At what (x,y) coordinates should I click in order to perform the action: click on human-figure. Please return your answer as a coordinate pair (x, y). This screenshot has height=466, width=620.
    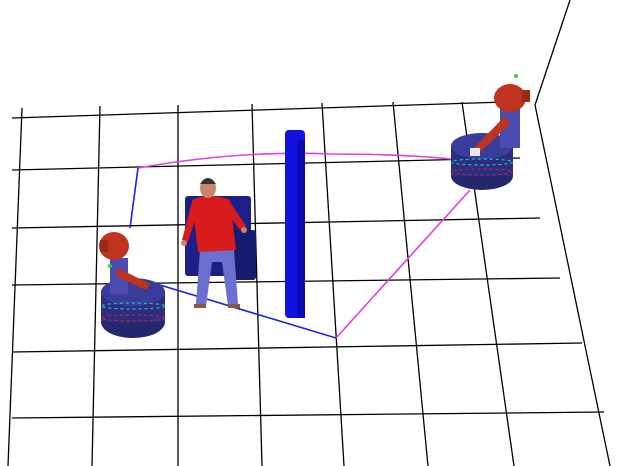
    Looking at the image, I should click on (214, 243).